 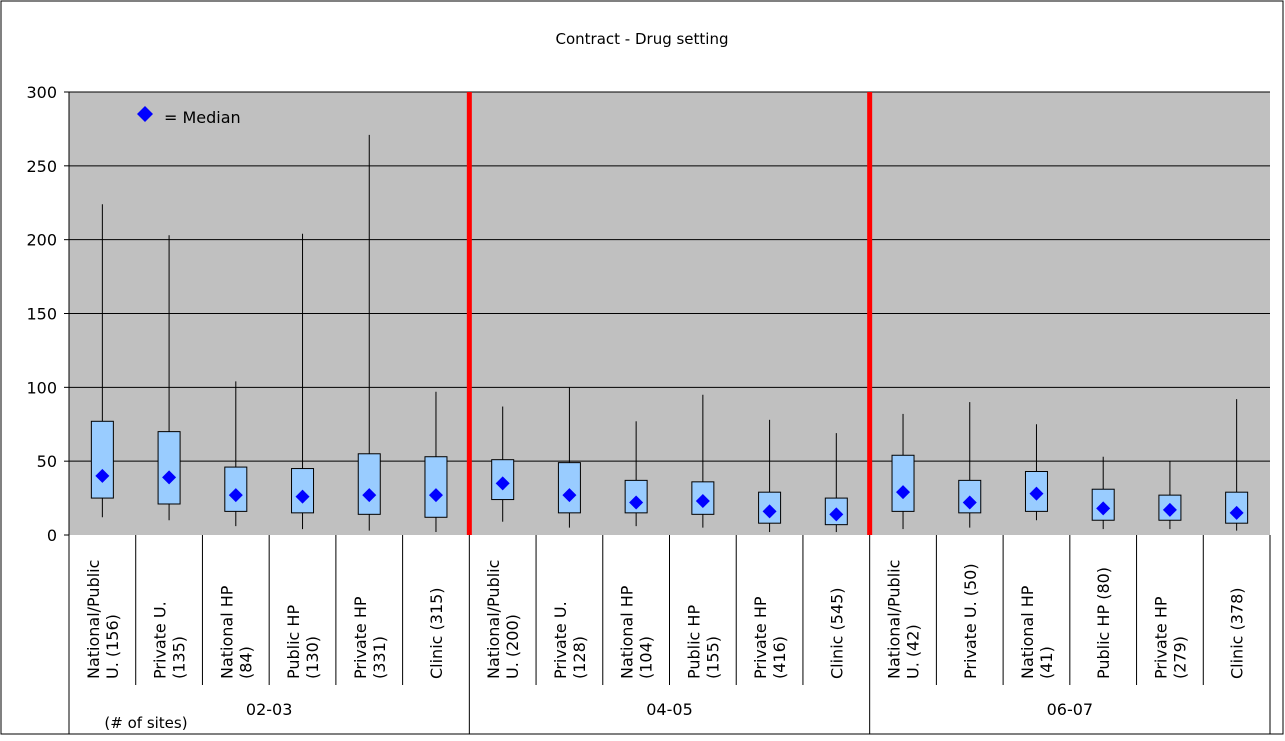 I want to click on median-legend-marker, so click(x=145, y=114).